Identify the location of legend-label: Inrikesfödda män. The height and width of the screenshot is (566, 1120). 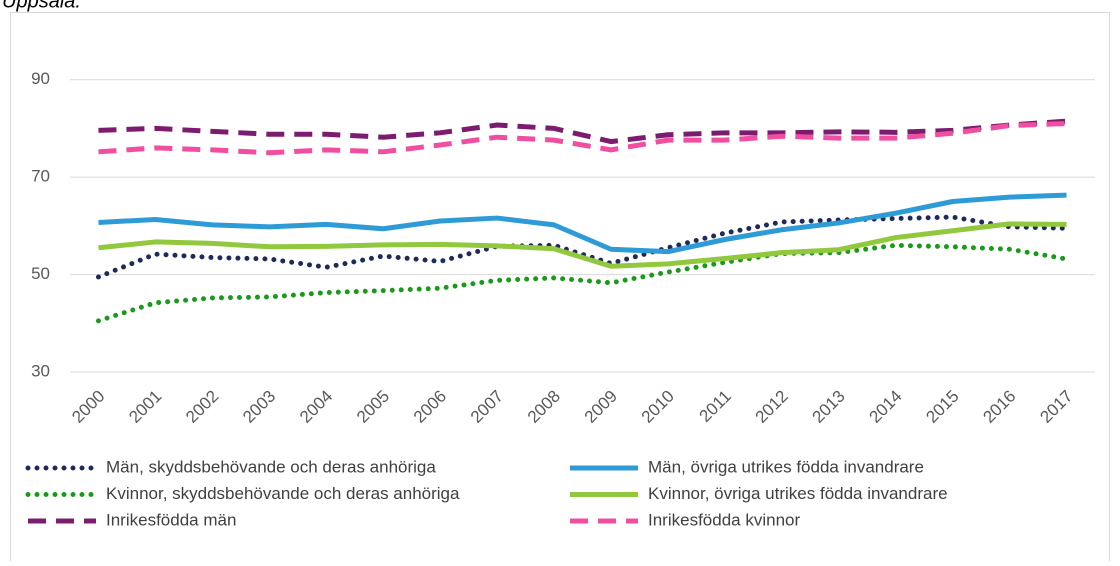
(171, 519).